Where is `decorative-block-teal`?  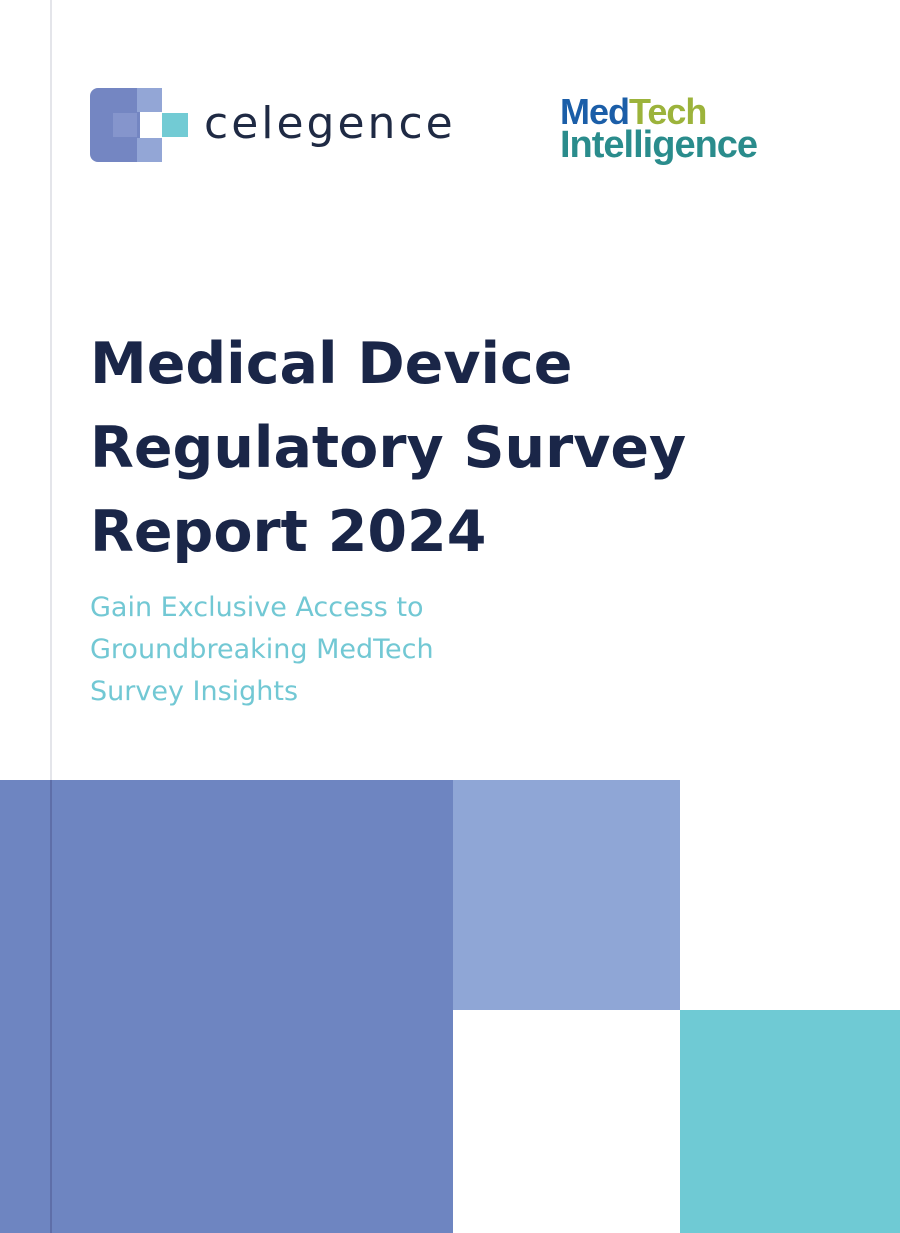
decorative-block-teal is located at coordinates (790, 1121).